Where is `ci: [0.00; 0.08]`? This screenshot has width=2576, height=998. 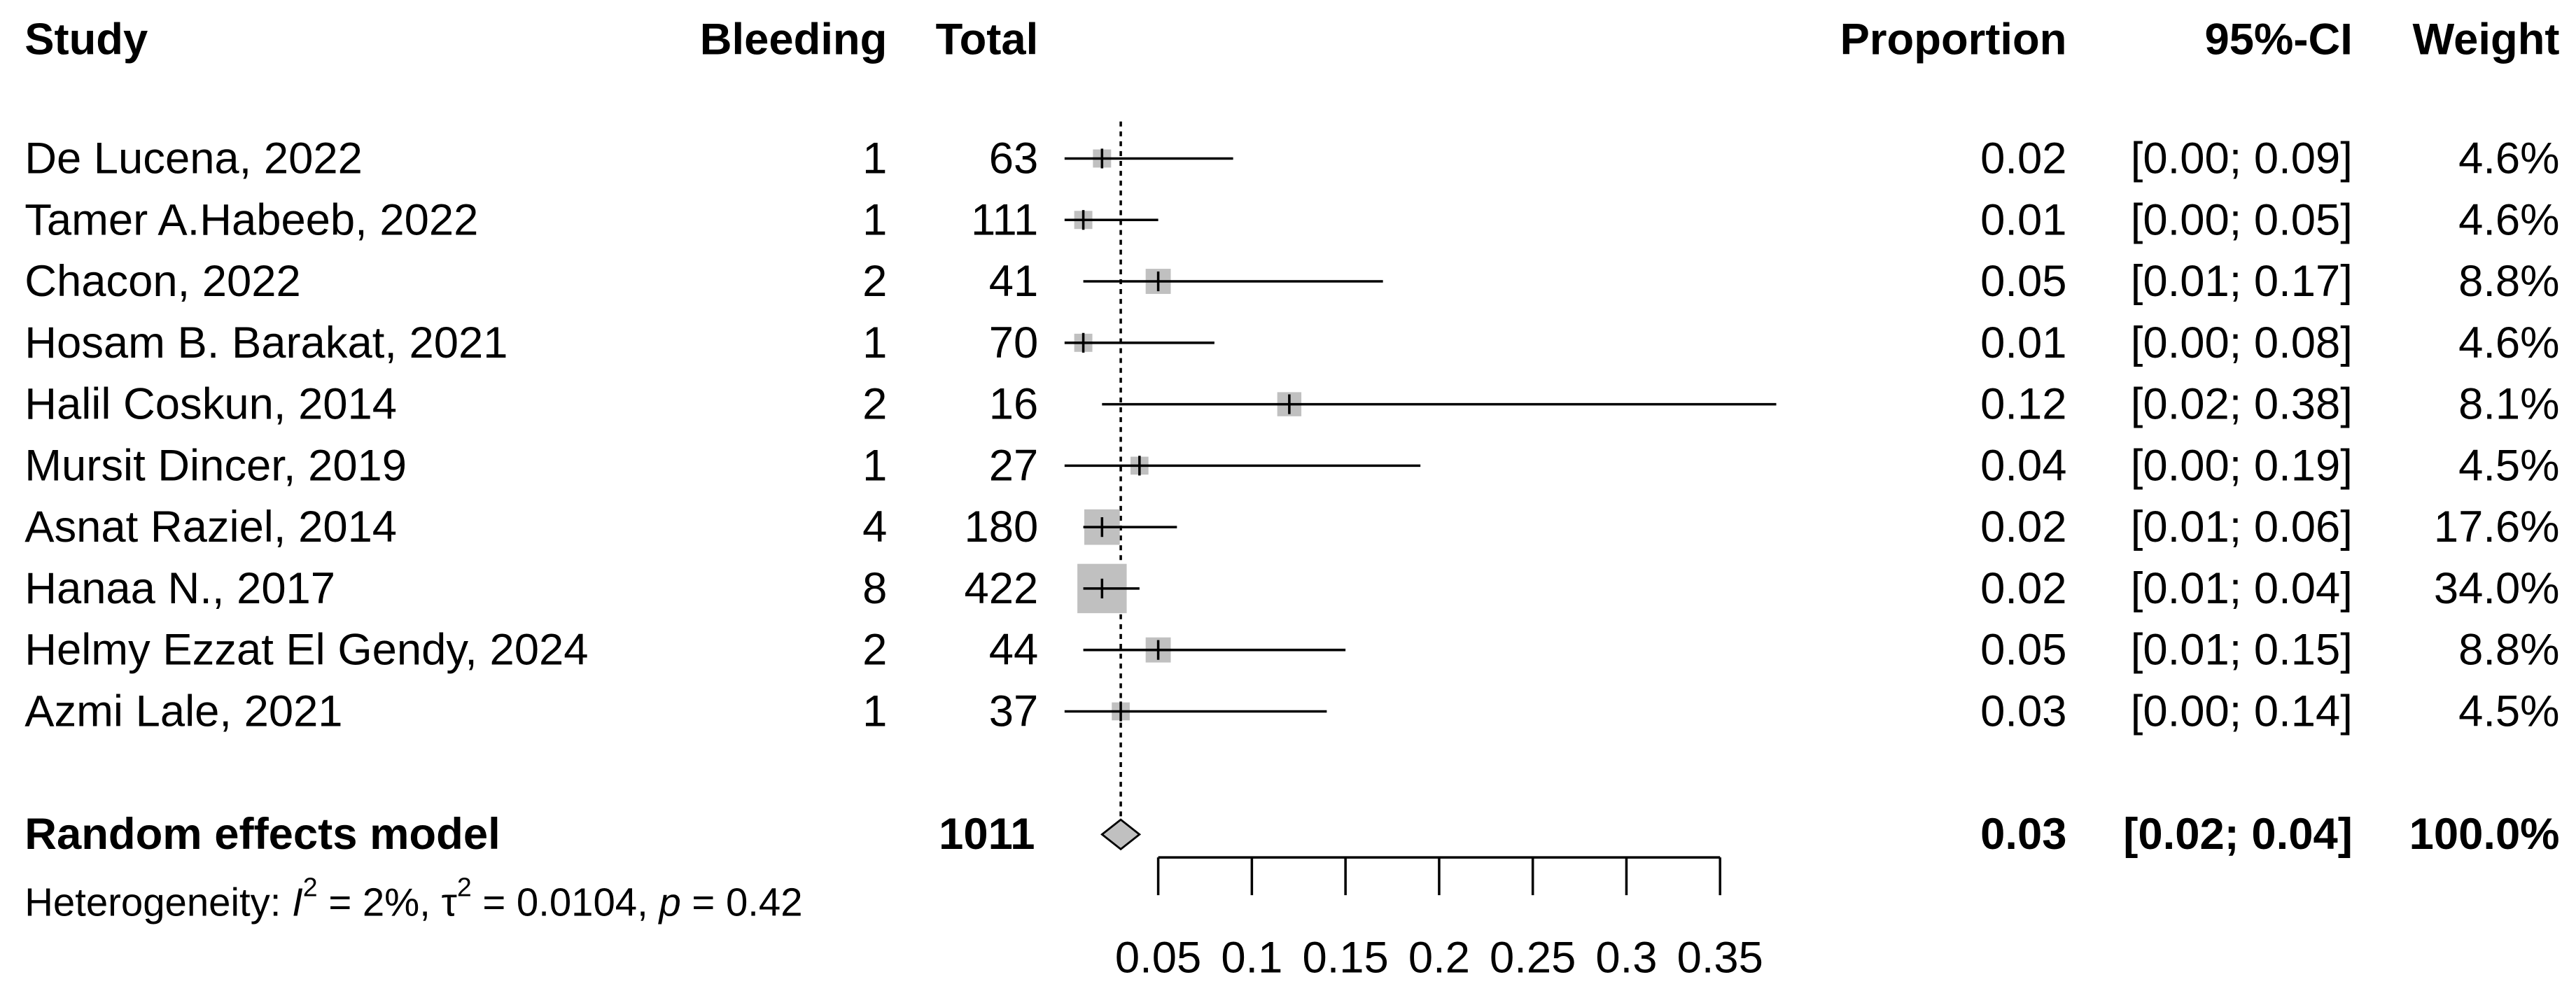
ci: [0.00; 0.08] is located at coordinates (2242, 342).